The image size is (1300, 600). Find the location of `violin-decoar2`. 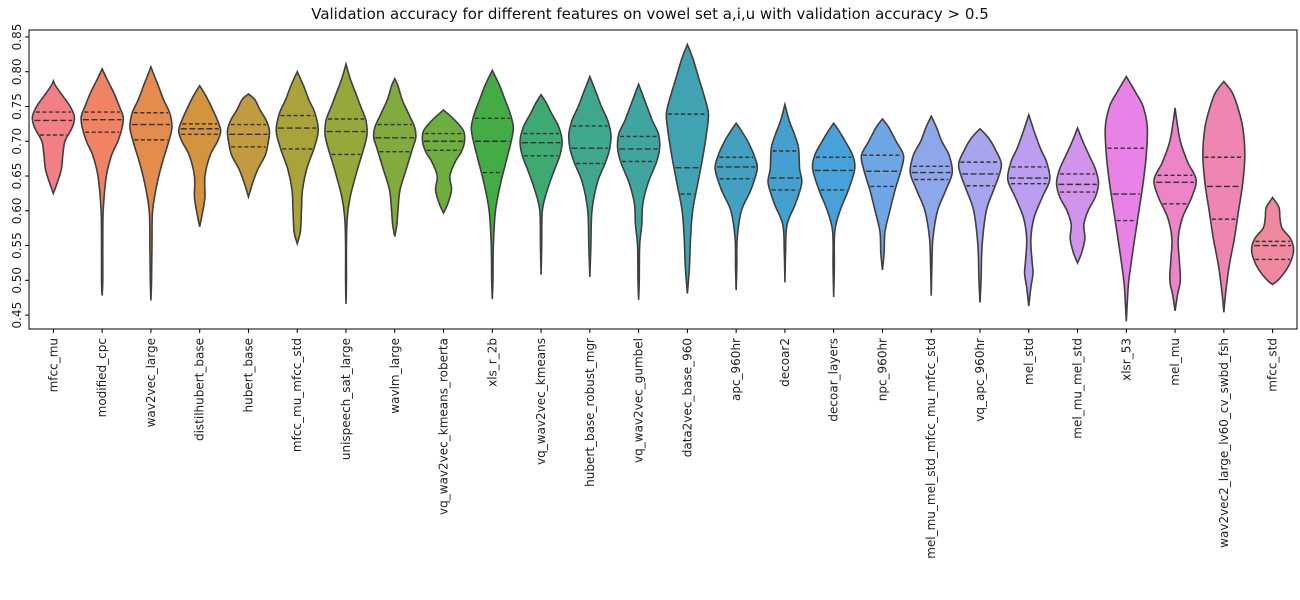

violin-decoar2 is located at coordinates (785, 192).